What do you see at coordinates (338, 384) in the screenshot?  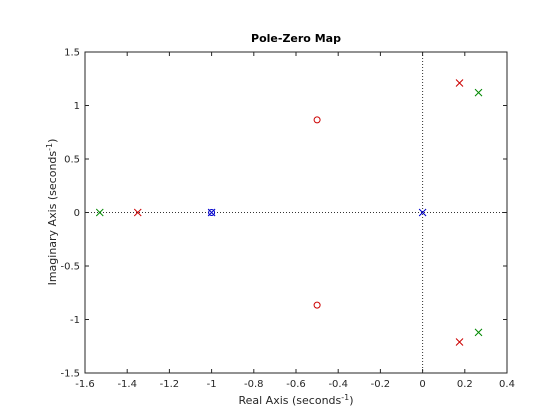 I see `x-tick-label: -0.4` at bounding box center [338, 384].